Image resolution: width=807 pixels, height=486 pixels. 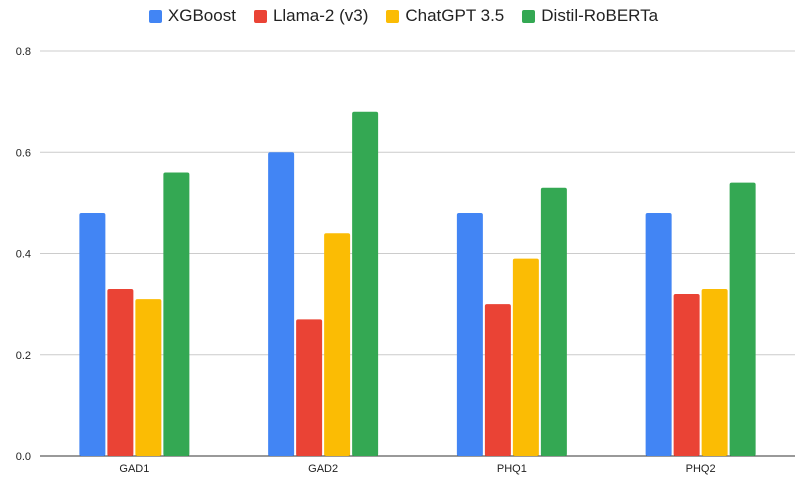 What do you see at coordinates (155, 16) in the screenshot?
I see `legend-swatch-xgboost` at bounding box center [155, 16].